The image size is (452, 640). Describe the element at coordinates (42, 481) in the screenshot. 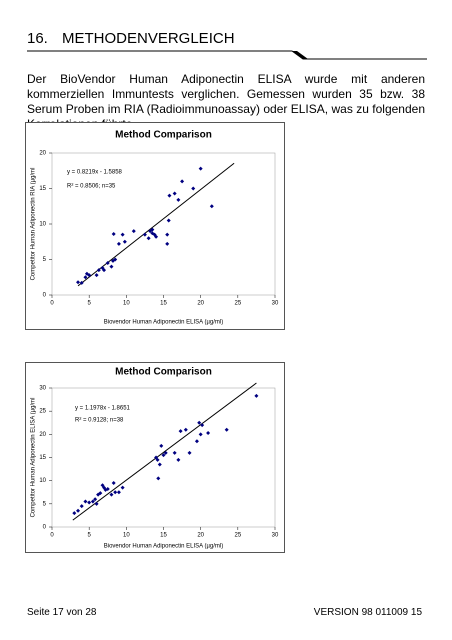

I see `y-tick-label: 10` at that location.